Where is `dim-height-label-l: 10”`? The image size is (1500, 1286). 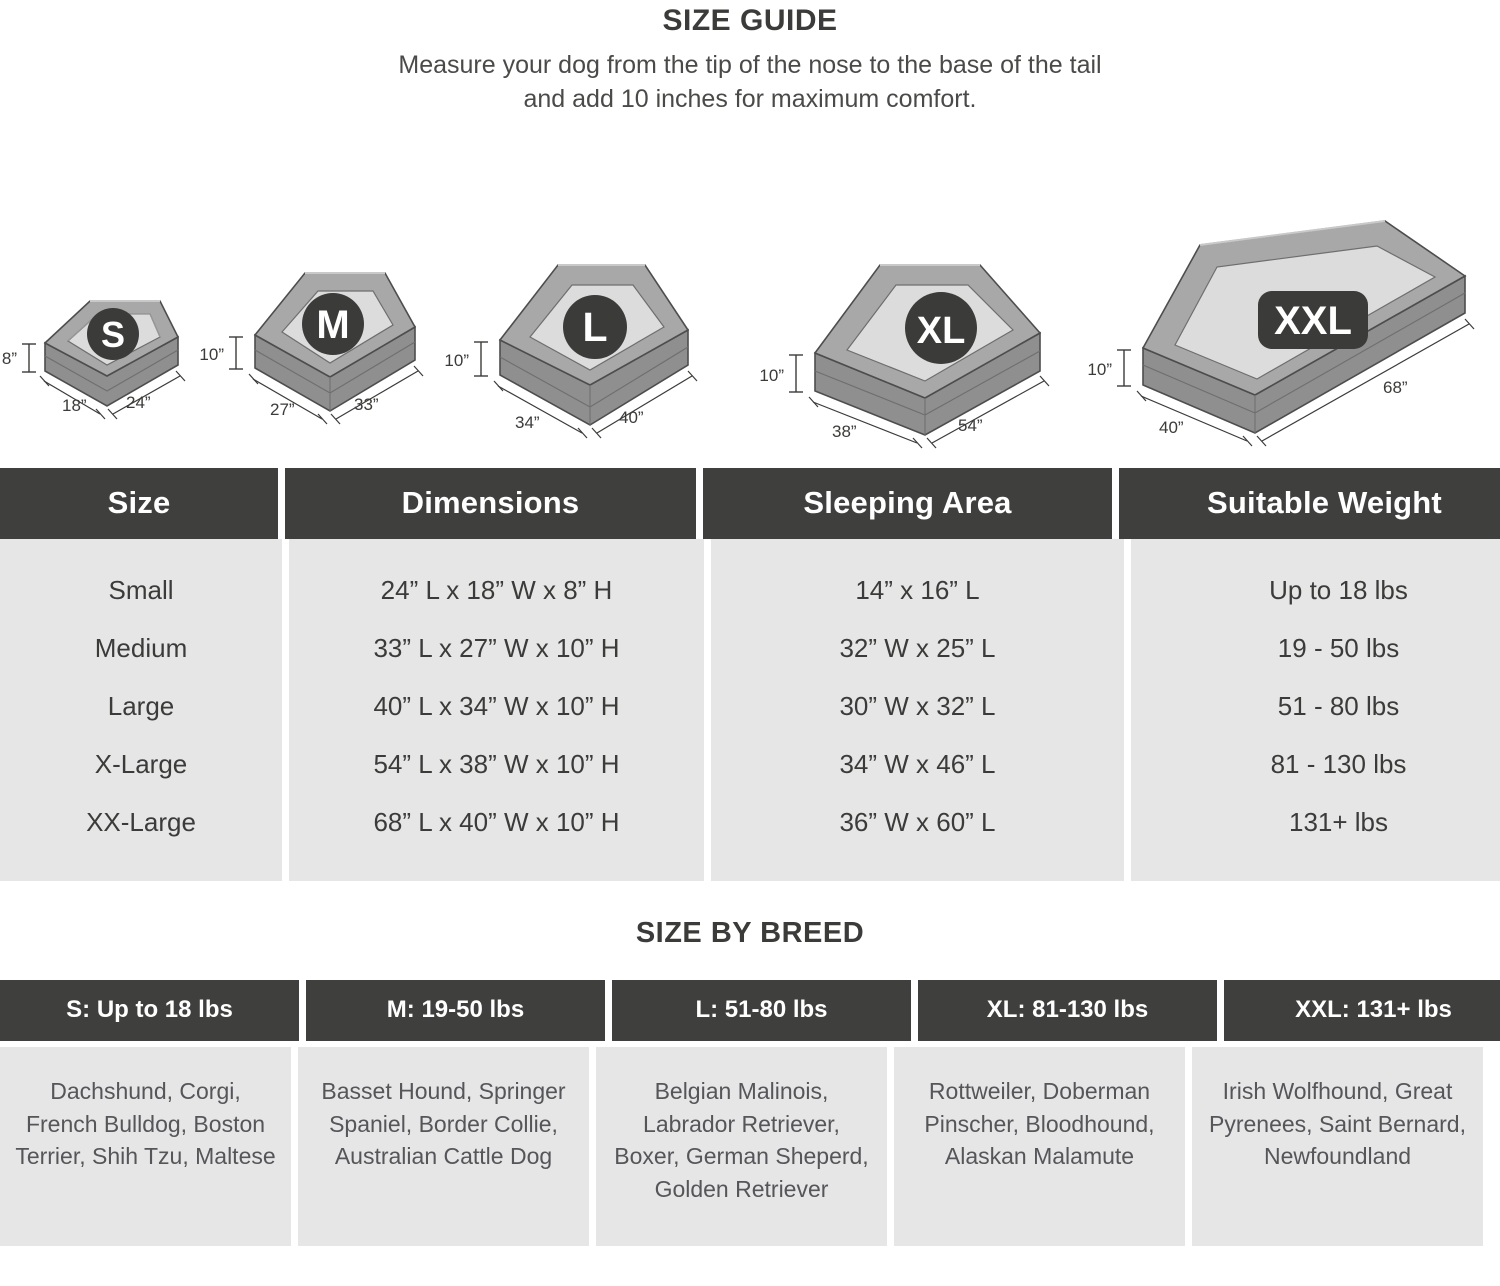
dim-height-label-l: 10” is located at coordinates (456, 360).